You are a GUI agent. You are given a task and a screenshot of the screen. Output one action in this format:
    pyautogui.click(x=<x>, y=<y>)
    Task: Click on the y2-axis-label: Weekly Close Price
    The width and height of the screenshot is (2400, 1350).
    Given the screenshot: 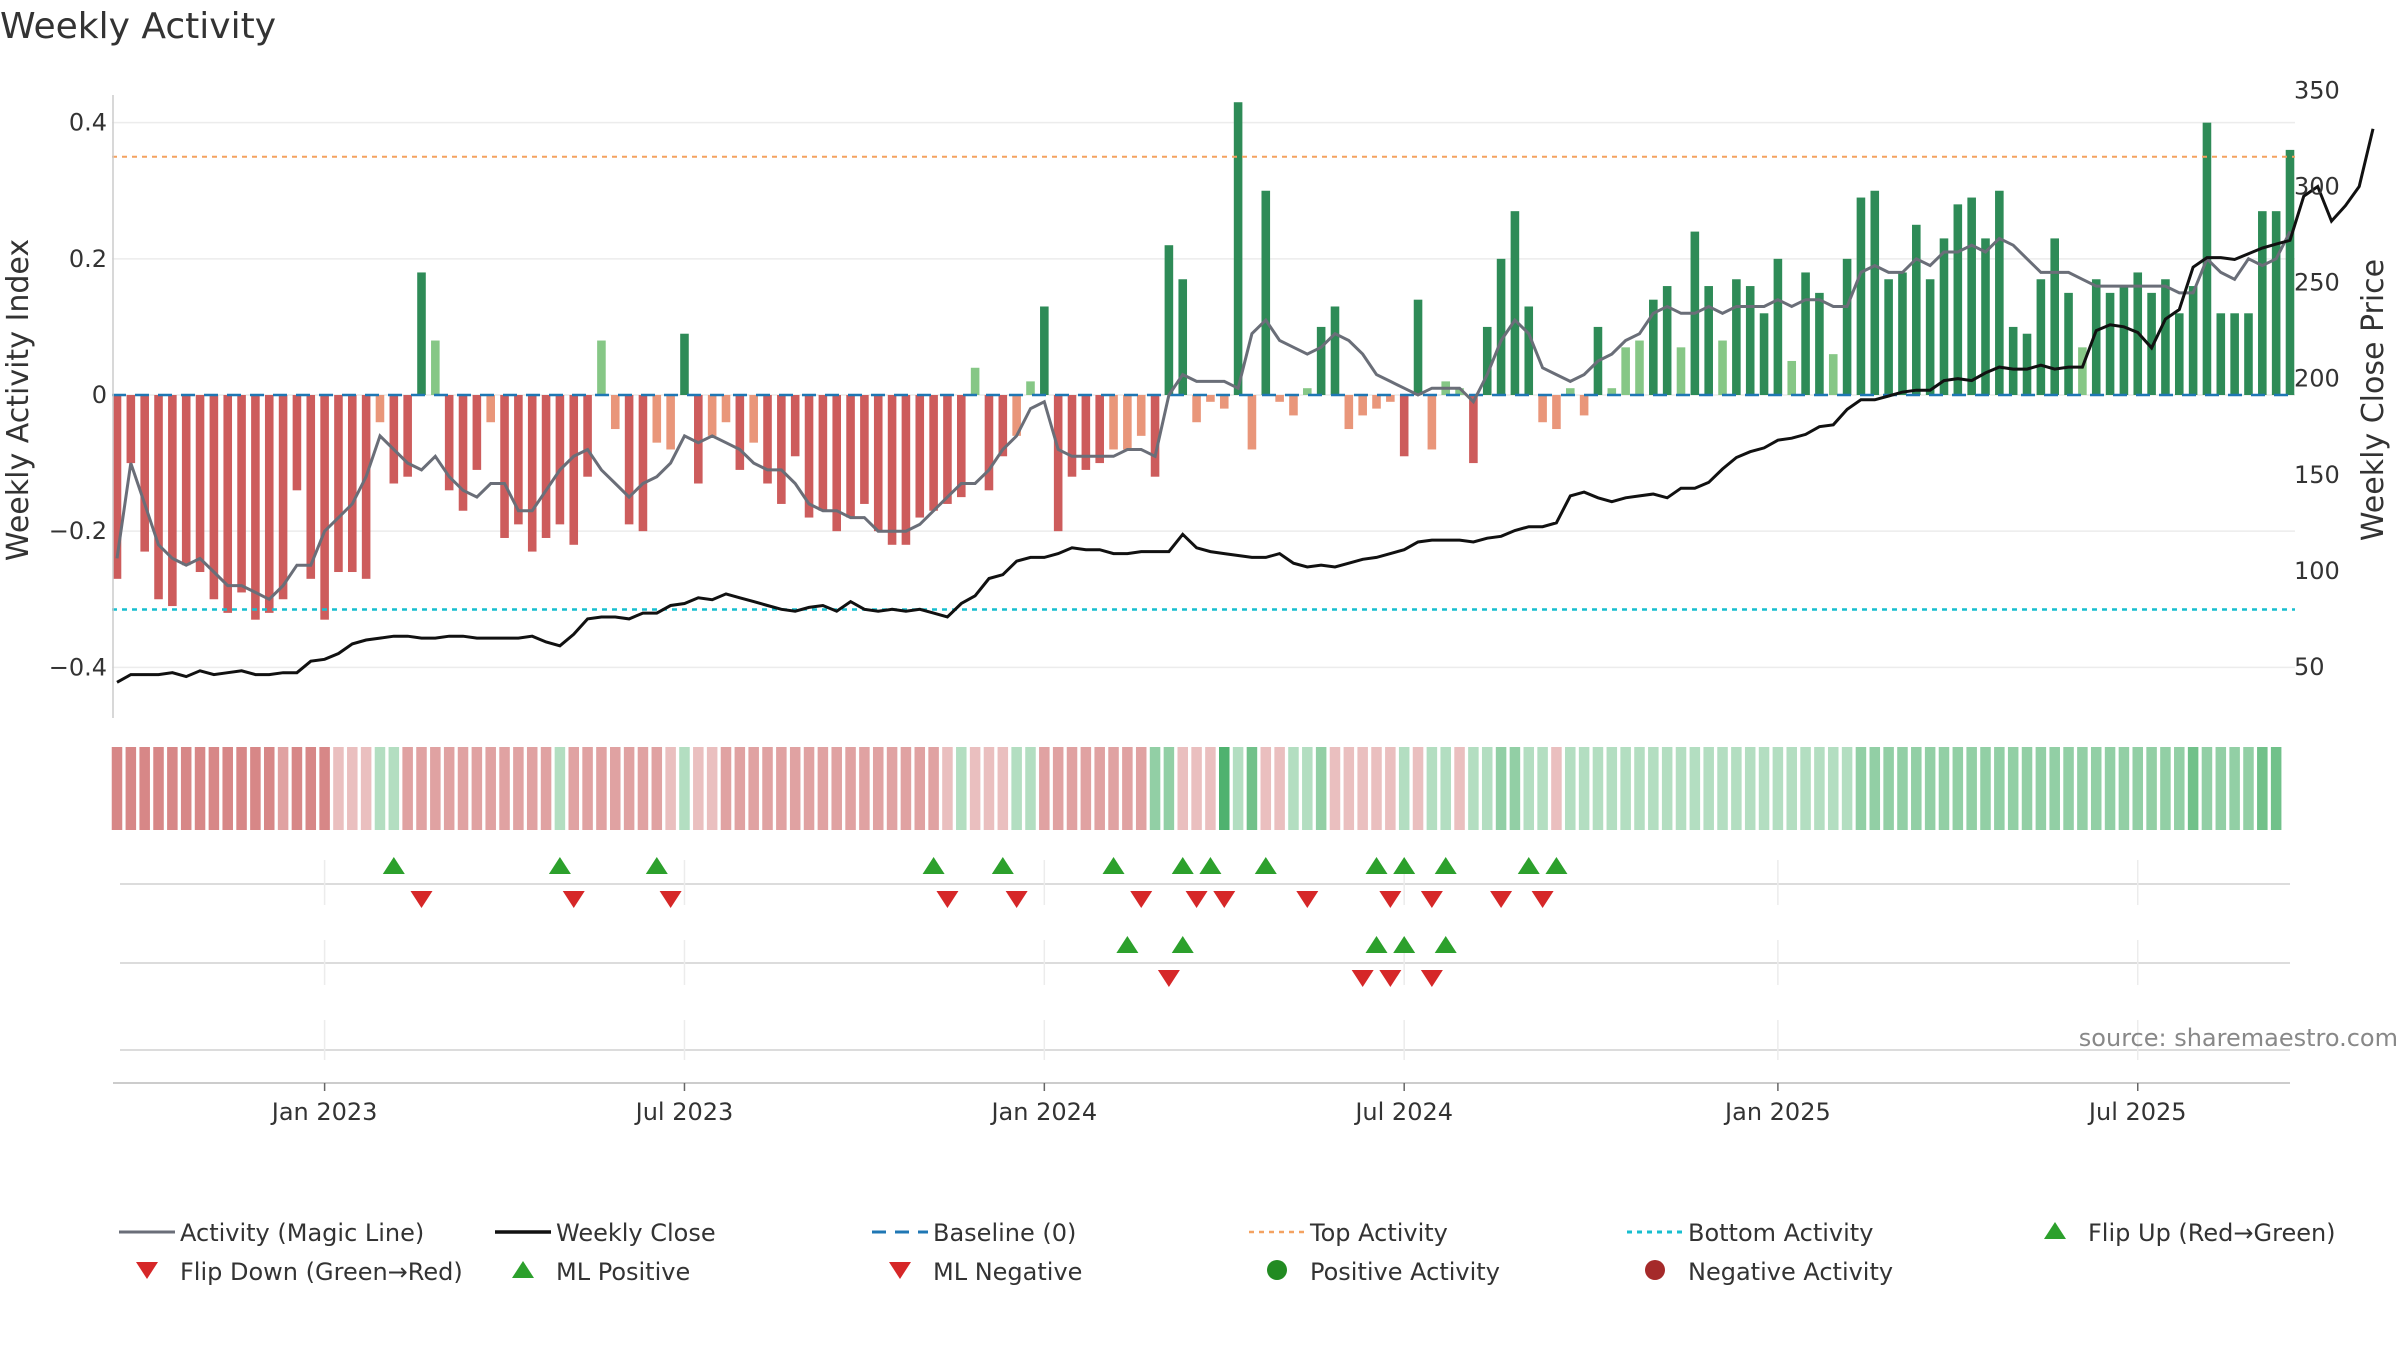 What is the action you would take?
    pyautogui.click(x=2373, y=400)
    